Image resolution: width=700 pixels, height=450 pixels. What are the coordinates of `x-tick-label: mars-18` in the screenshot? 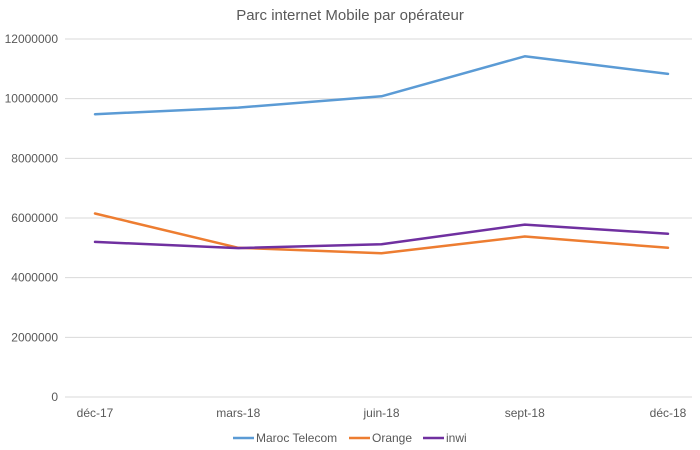 It's located at (238, 413).